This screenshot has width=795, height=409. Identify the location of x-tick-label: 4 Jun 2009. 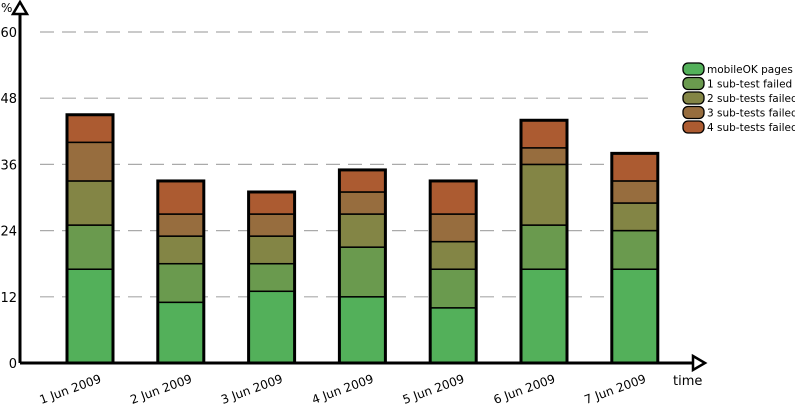
(342, 388).